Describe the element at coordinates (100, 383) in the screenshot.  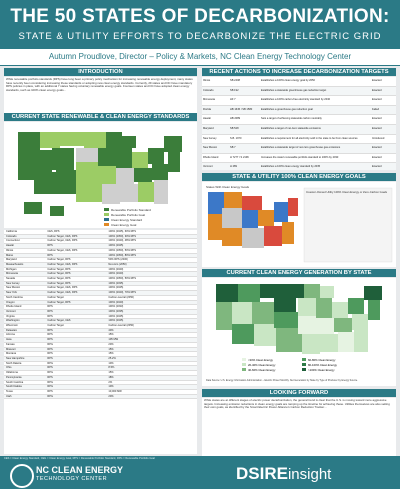
I see `table-row: South Carolina RPG 2%` at that location.